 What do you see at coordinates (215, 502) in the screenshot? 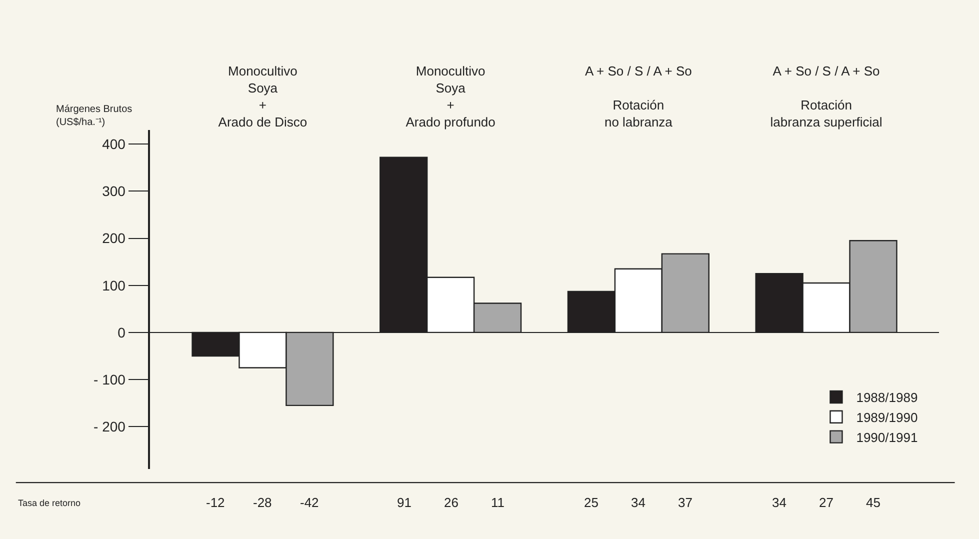
I see `text: -12` at bounding box center [215, 502].